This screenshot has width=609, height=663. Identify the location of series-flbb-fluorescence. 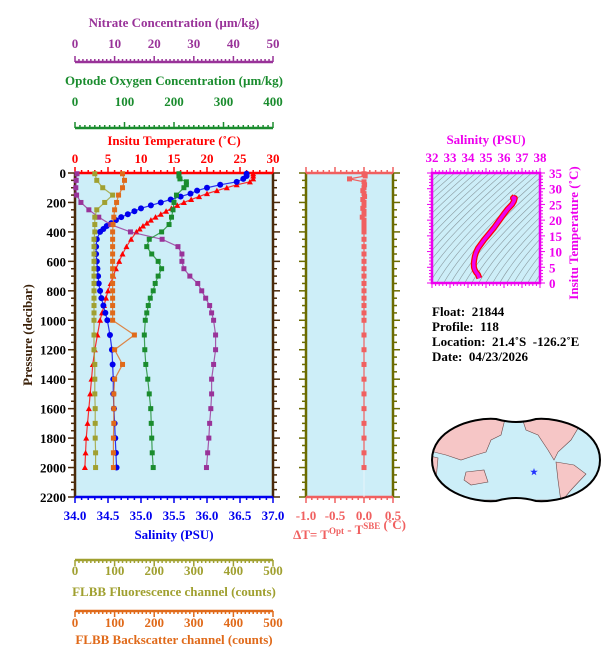
(103, 321).